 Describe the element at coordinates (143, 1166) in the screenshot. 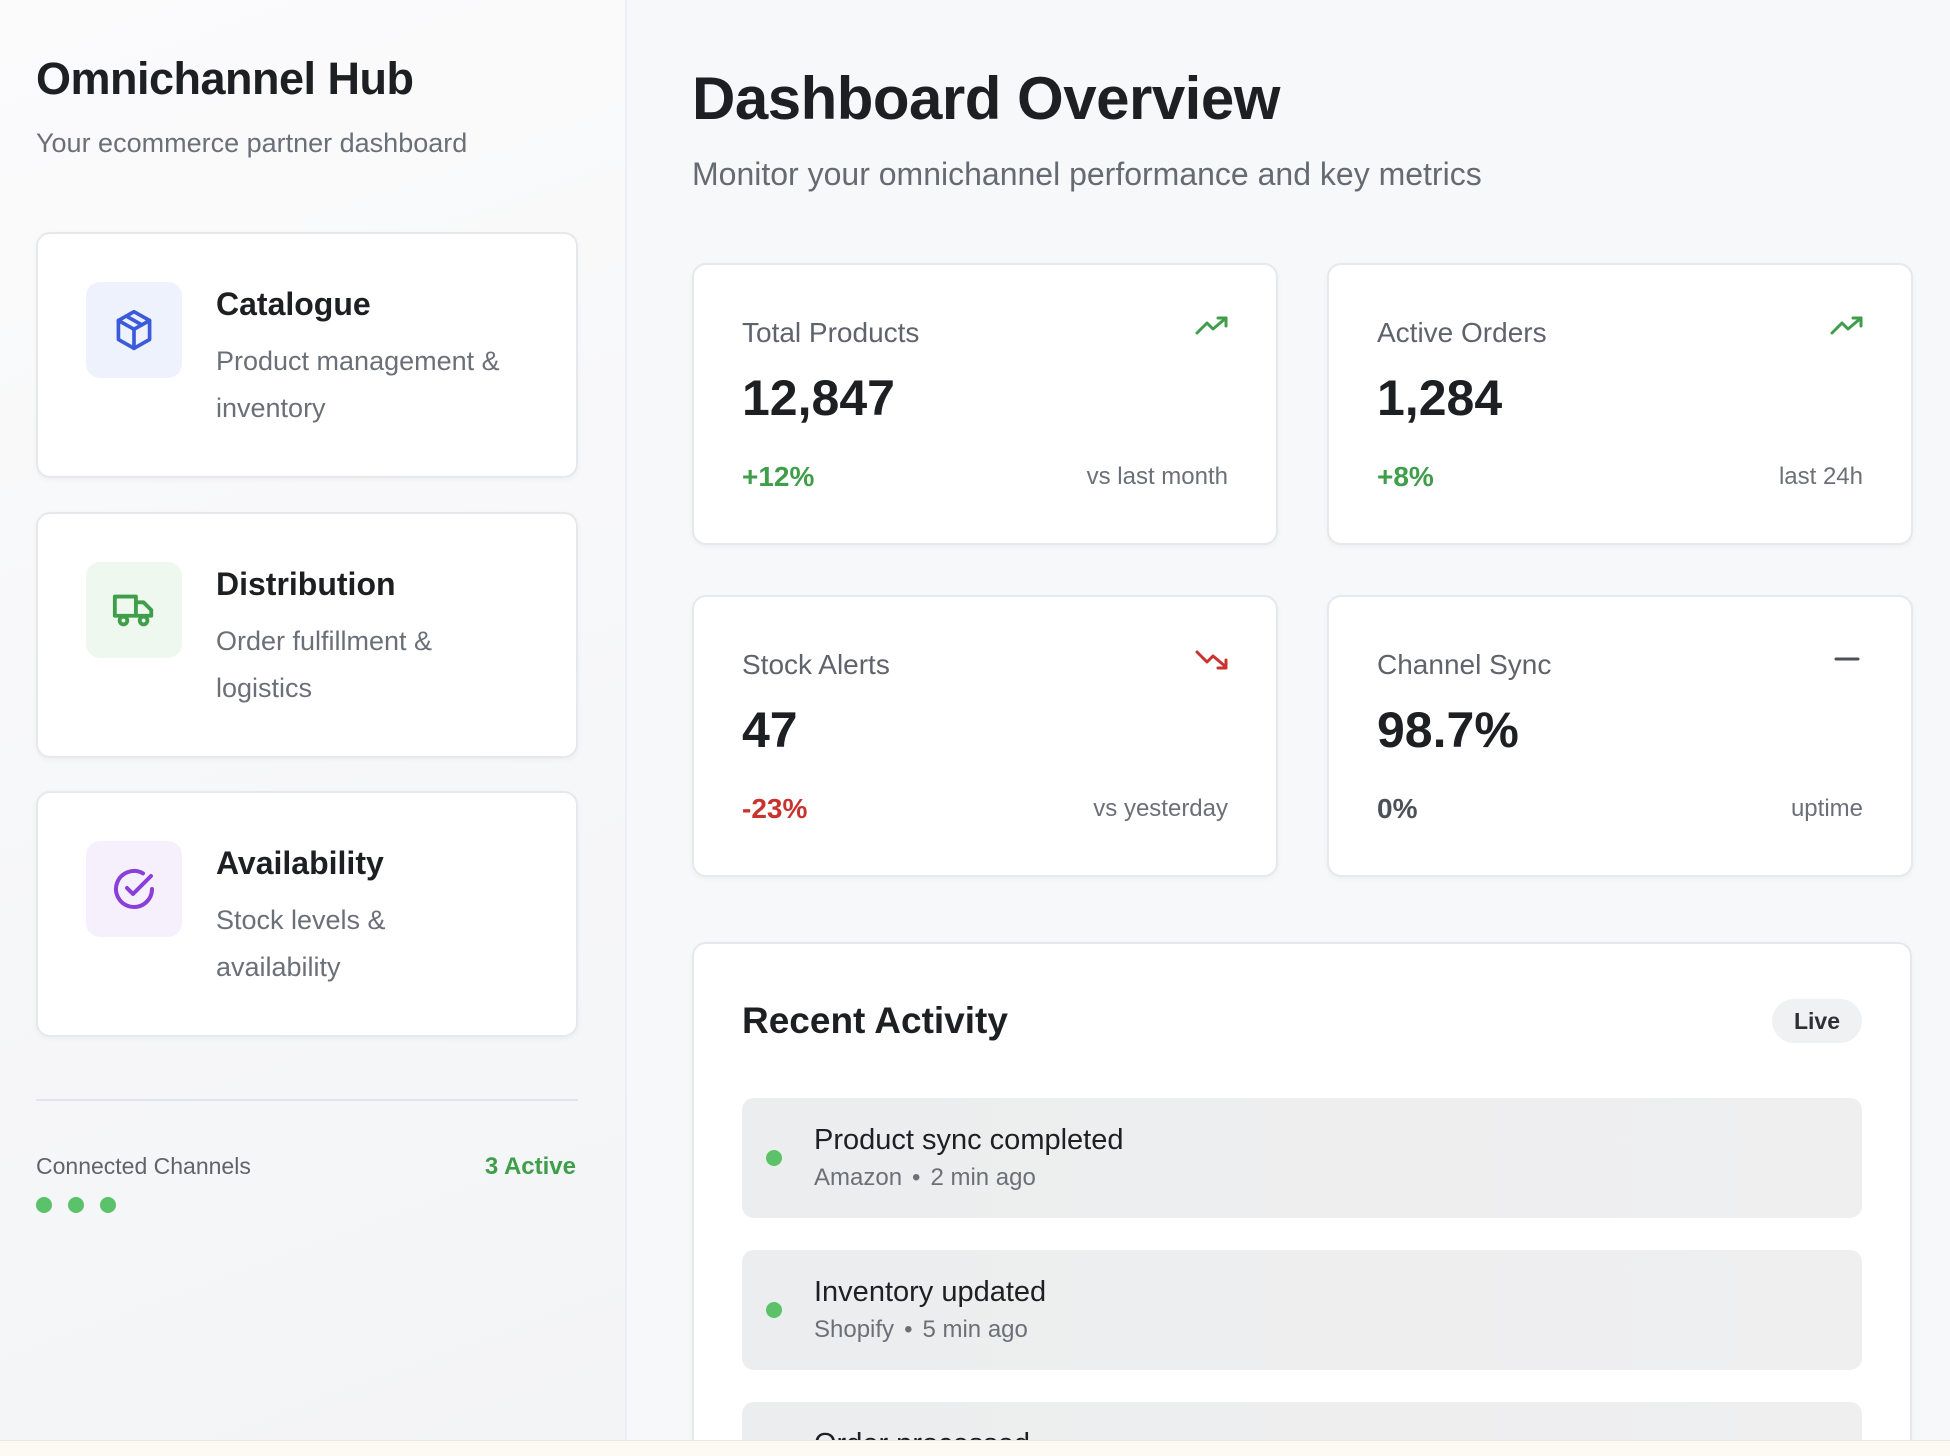

I see `connected-channels-label: Connected Channels` at that location.